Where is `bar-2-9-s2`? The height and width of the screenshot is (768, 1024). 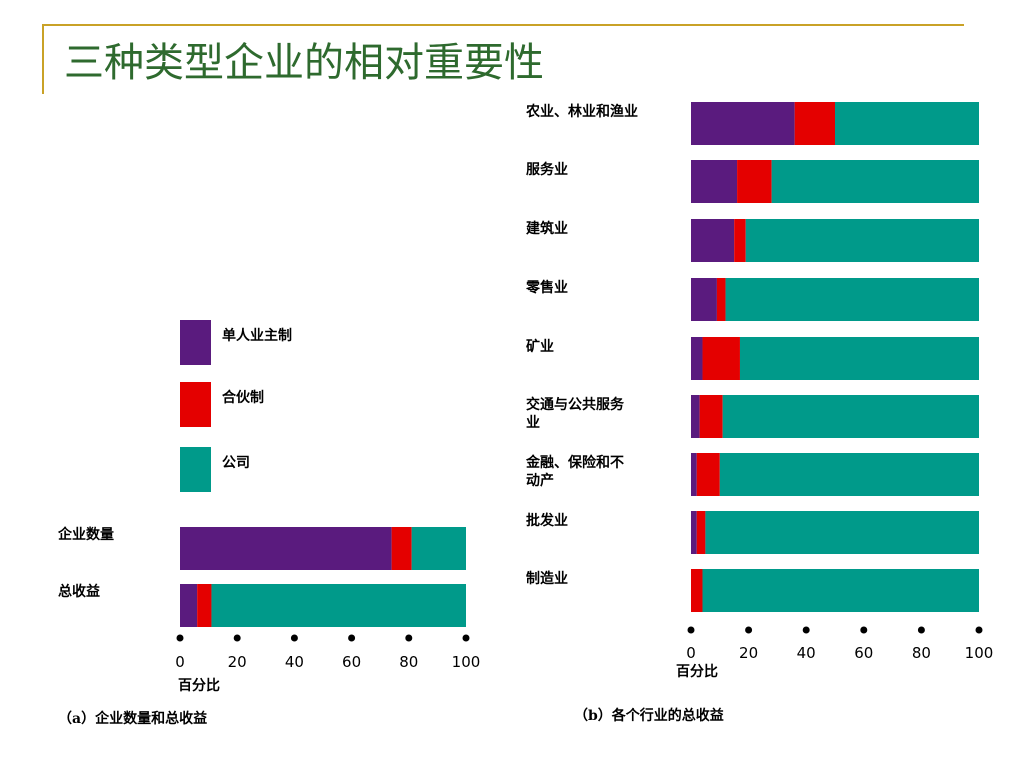
bar-2-9-s2 is located at coordinates (697, 590).